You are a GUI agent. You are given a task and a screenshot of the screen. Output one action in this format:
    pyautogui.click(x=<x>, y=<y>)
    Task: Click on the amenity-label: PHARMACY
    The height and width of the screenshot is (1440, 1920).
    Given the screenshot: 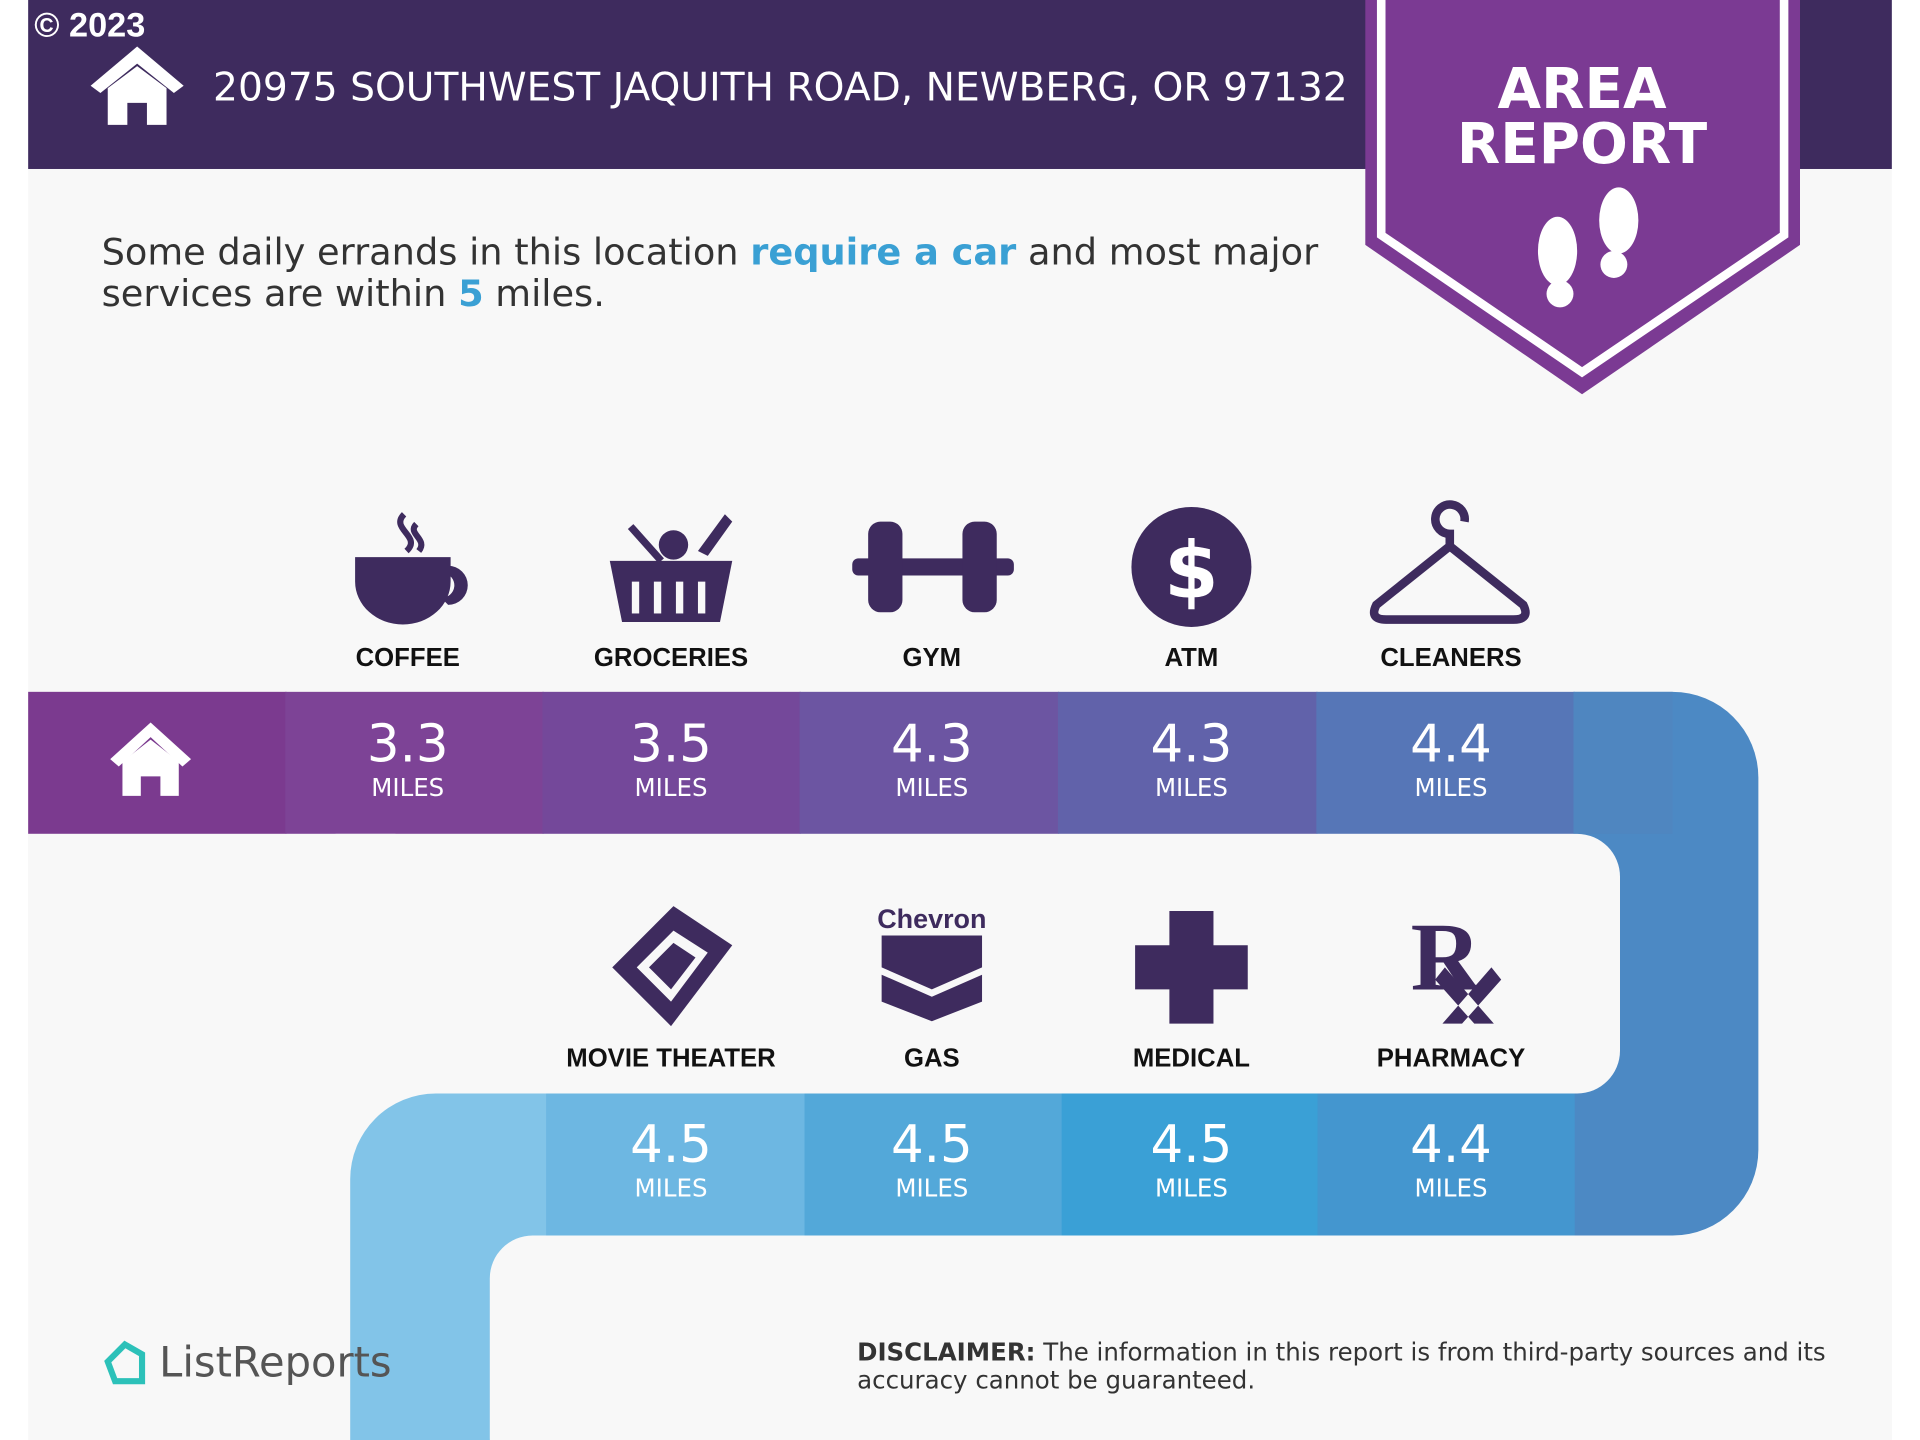 What is the action you would take?
    pyautogui.click(x=1451, y=1059)
    